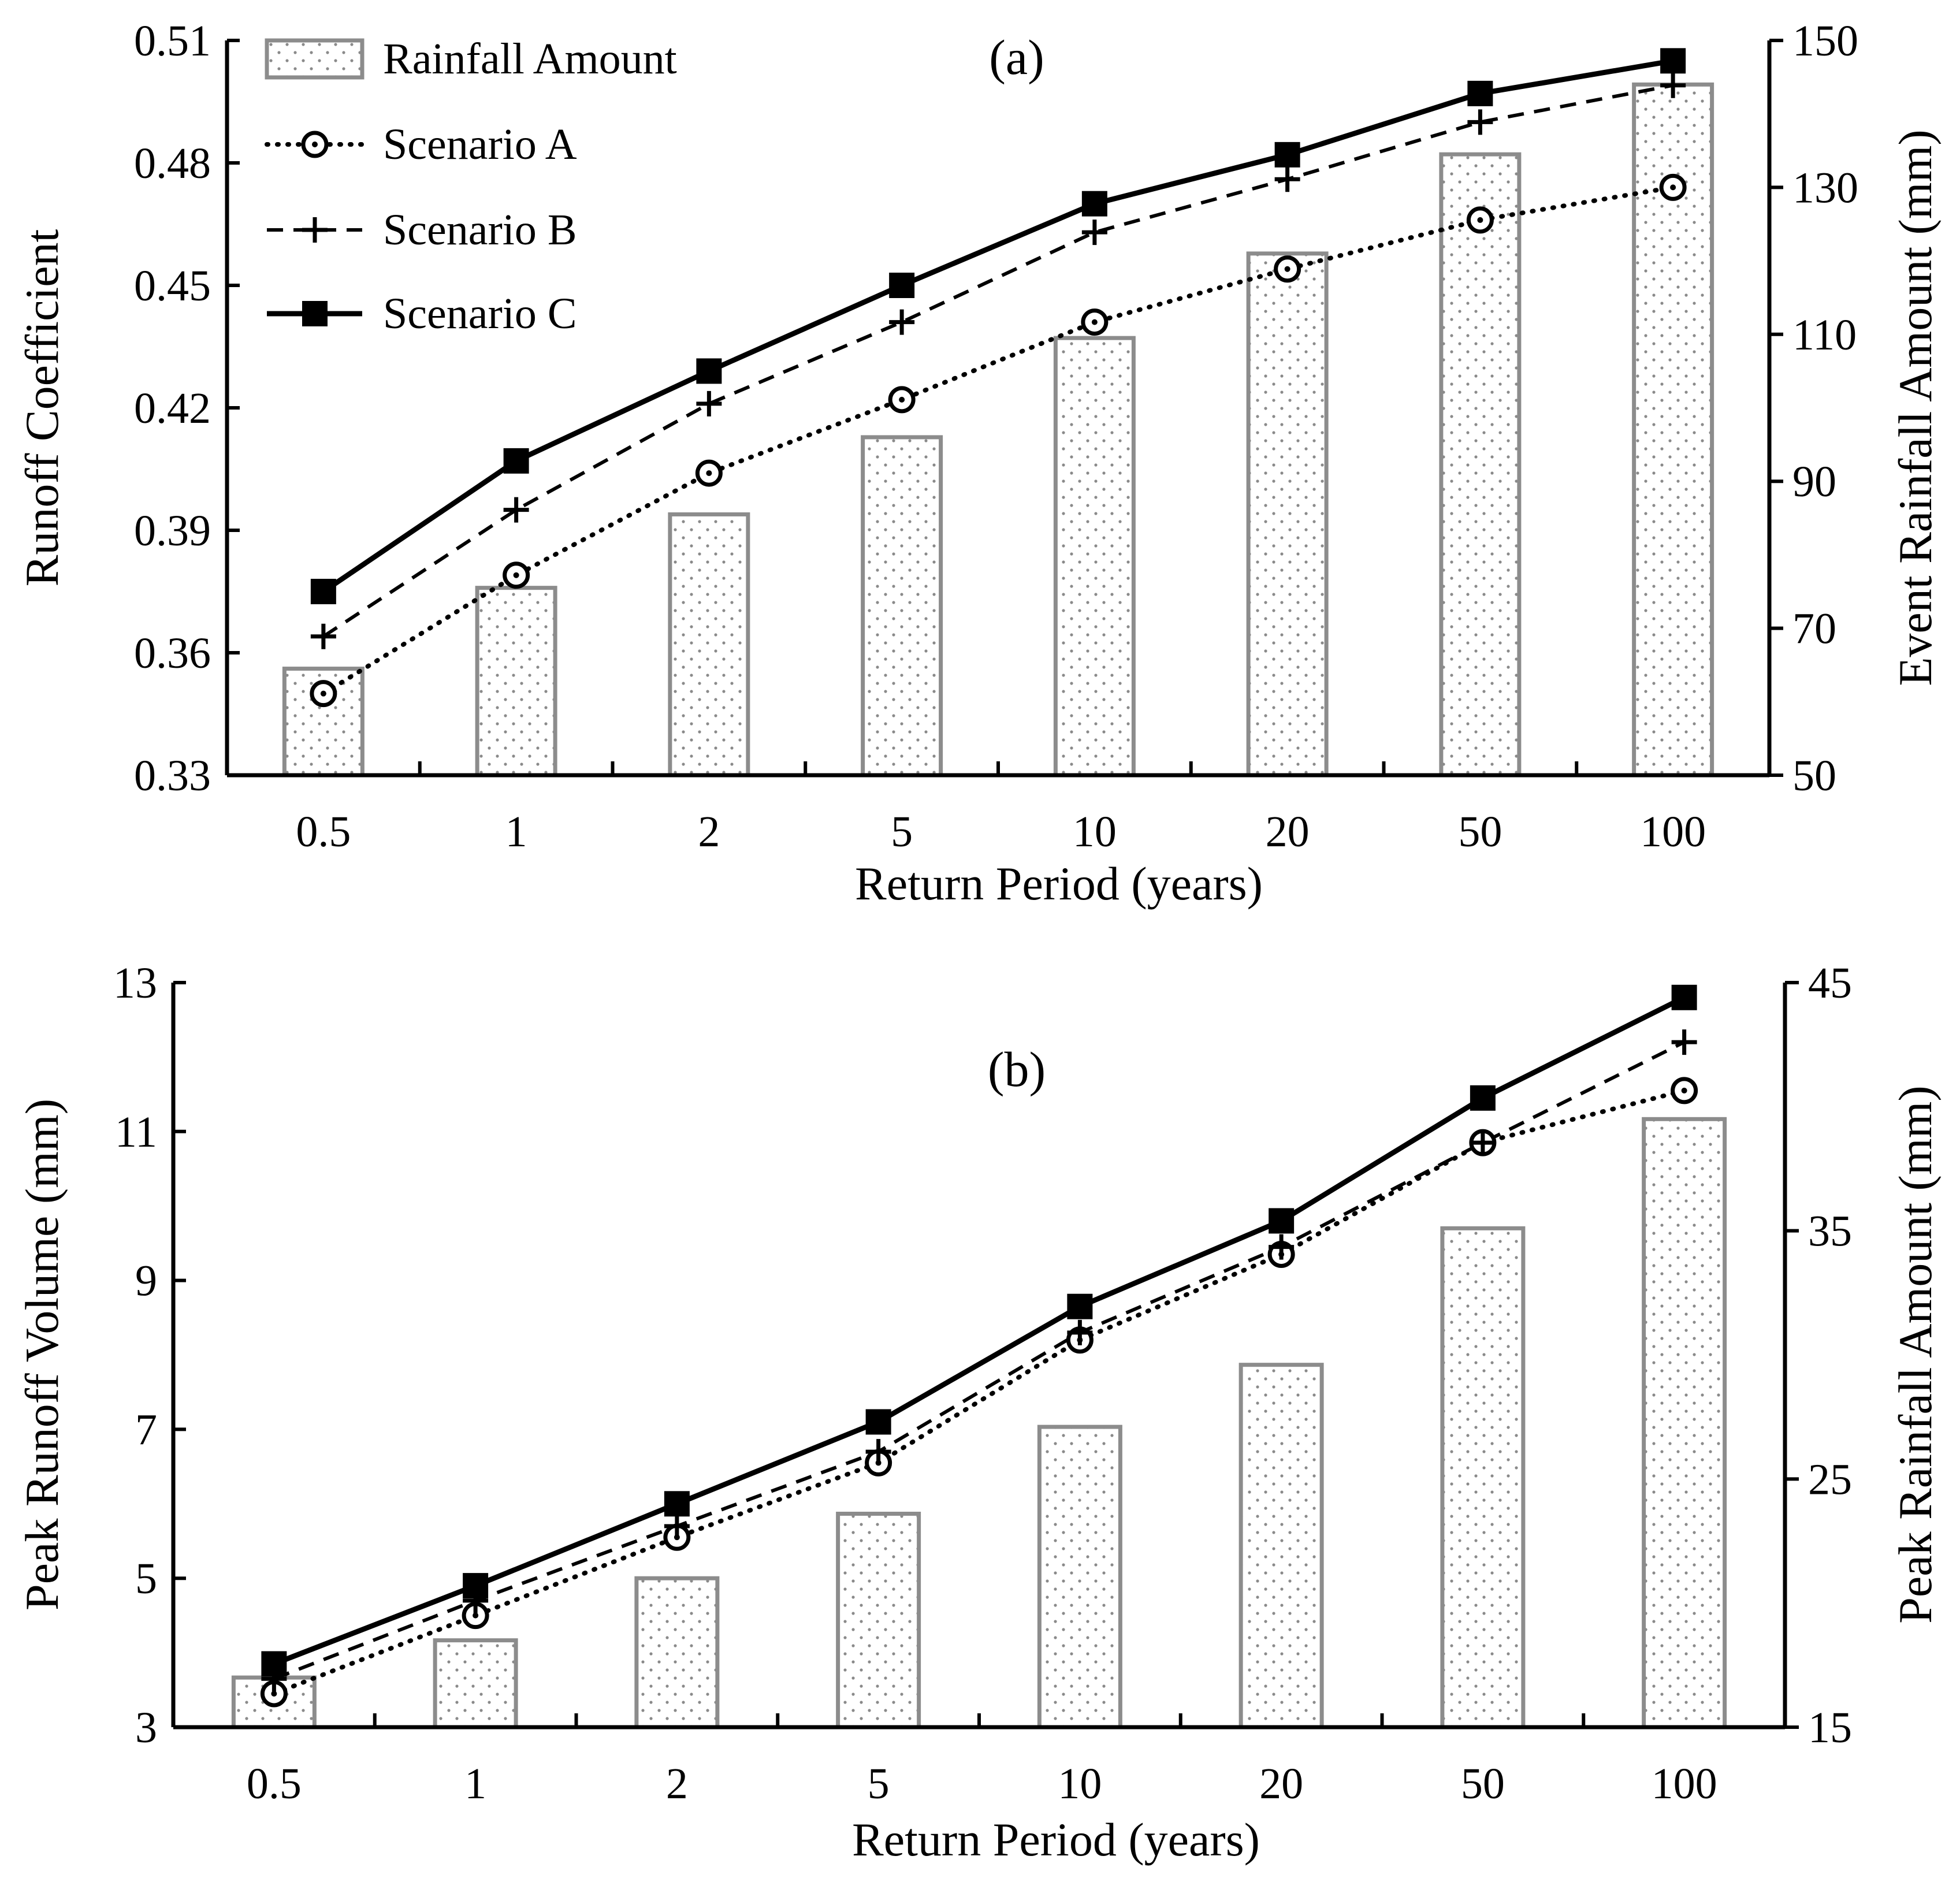 This screenshot has width=1960, height=1882. Describe the element at coordinates (480, 230) in the screenshot. I see `legend-label-scenario-b: Scenario B` at that location.